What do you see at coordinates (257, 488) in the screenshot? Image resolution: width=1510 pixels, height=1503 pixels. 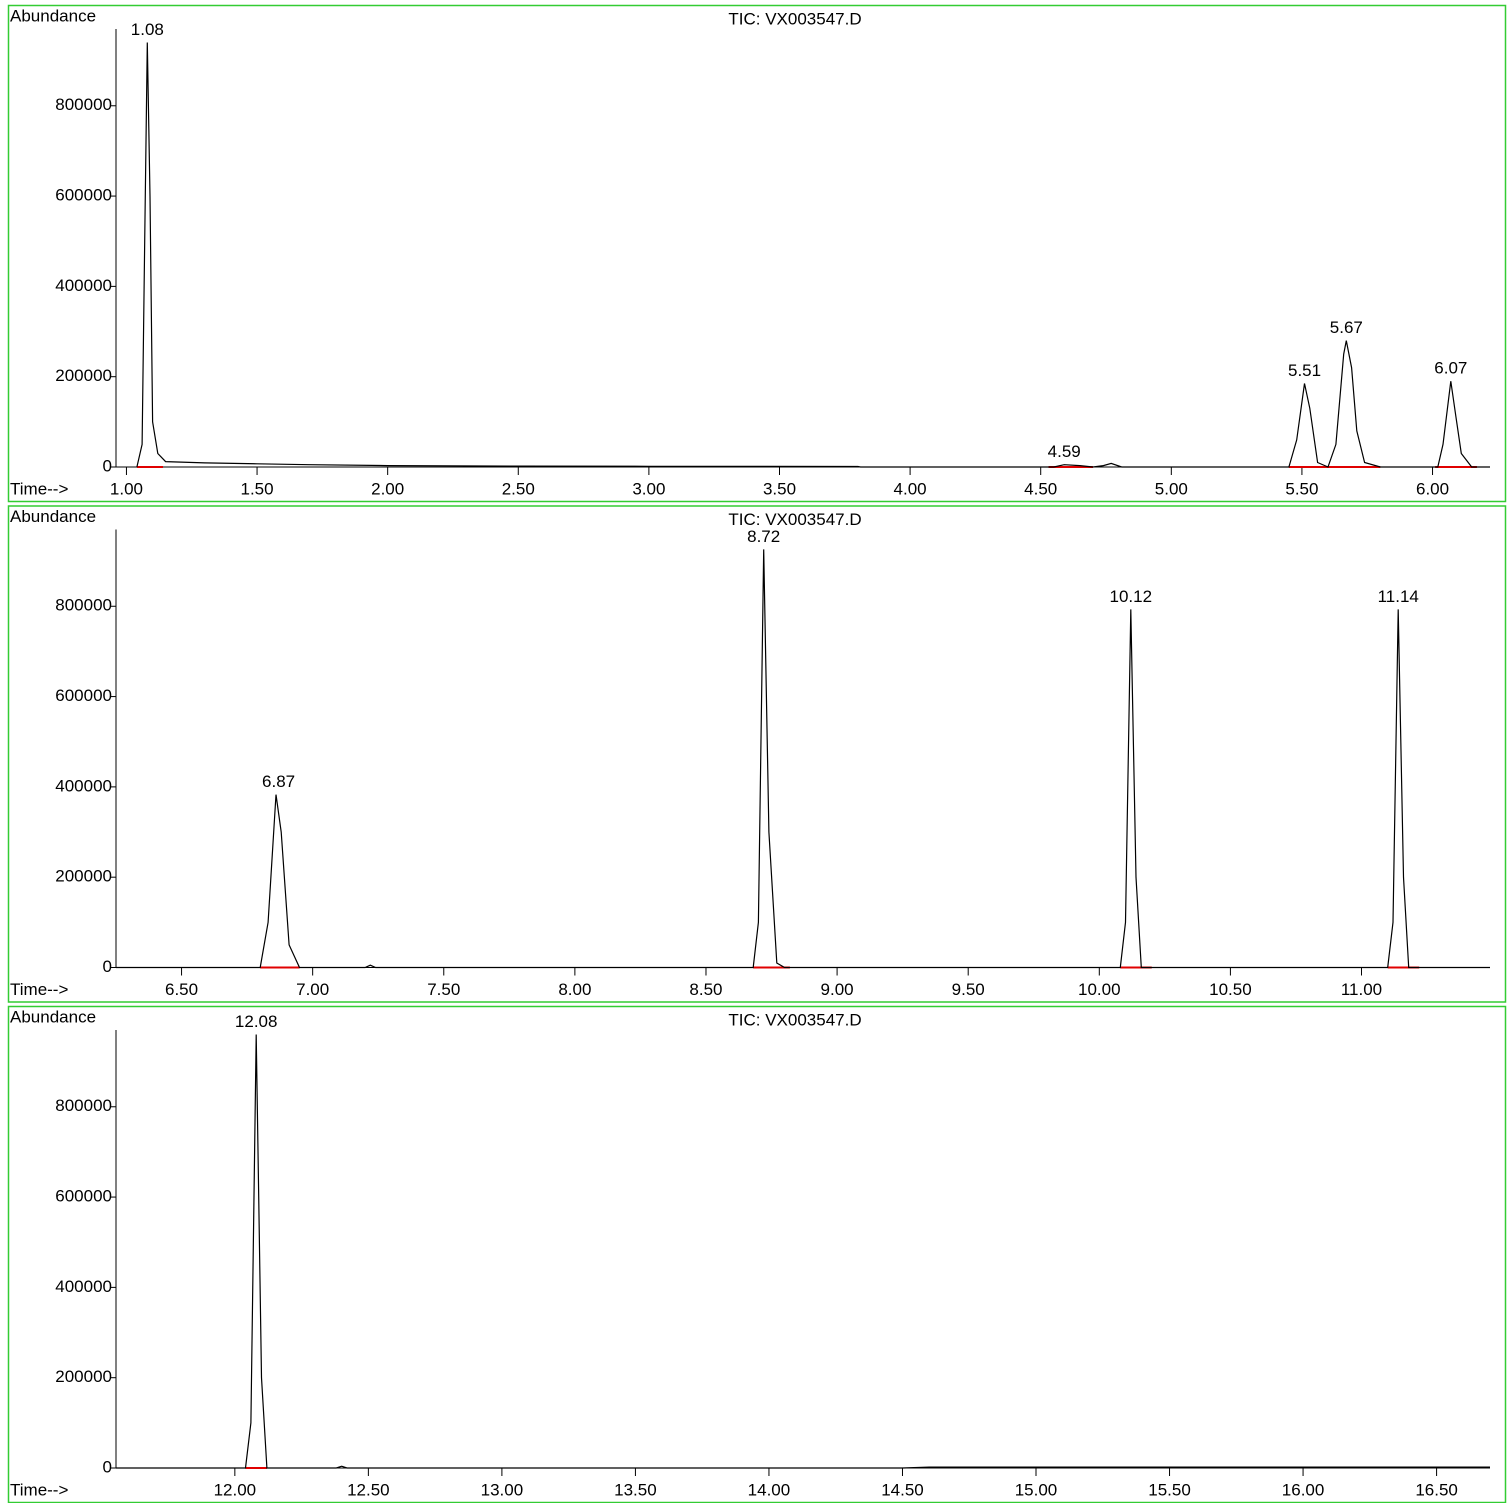 I see `x-tick-label: 1.50` at bounding box center [257, 488].